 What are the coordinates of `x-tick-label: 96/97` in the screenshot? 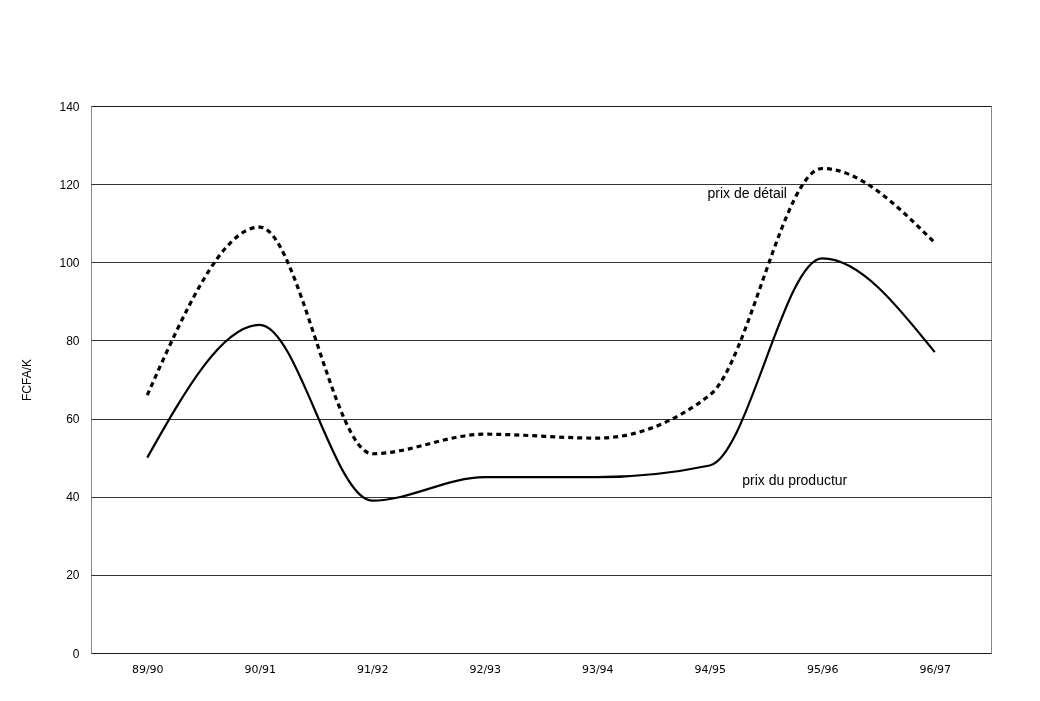 It's located at (935, 669).